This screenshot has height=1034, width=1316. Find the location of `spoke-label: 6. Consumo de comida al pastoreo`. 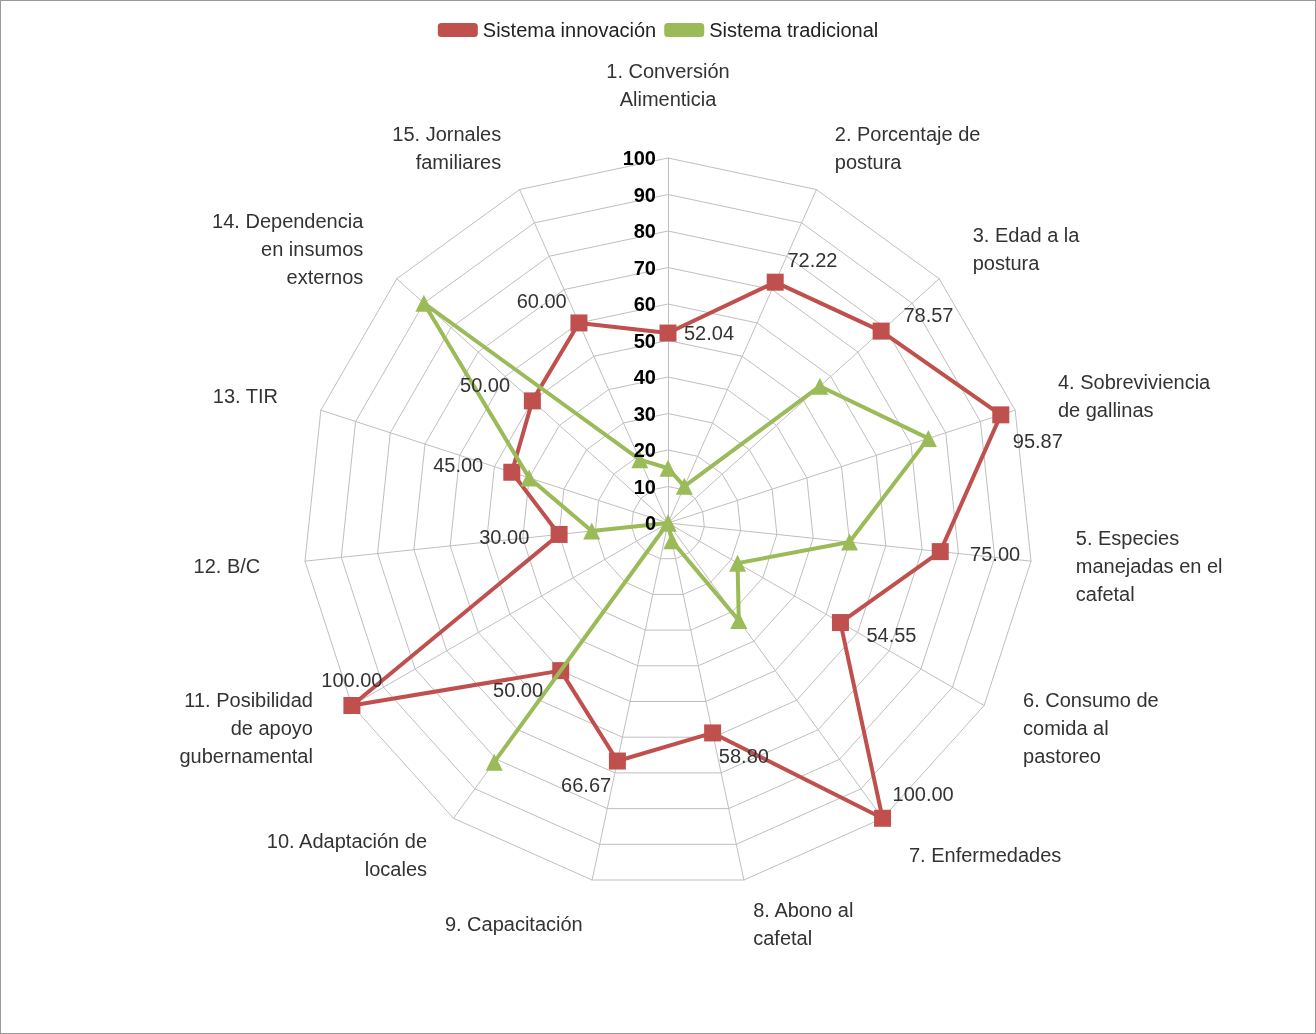

spoke-label: 6. Consumo de comida al pastoreo is located at coordinates (1091, 728).